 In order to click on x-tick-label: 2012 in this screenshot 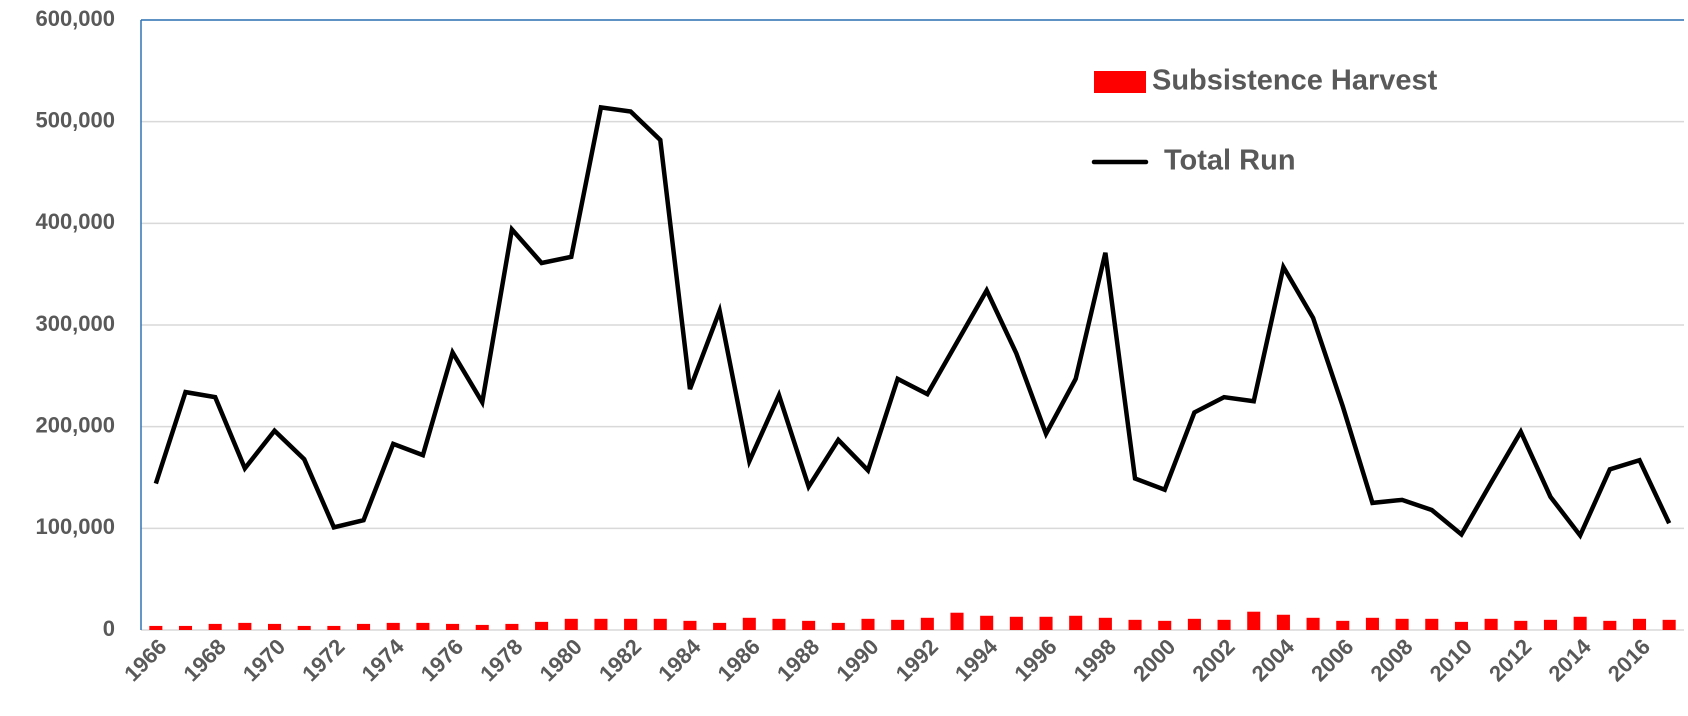, I will do `click(1510, 660)`.